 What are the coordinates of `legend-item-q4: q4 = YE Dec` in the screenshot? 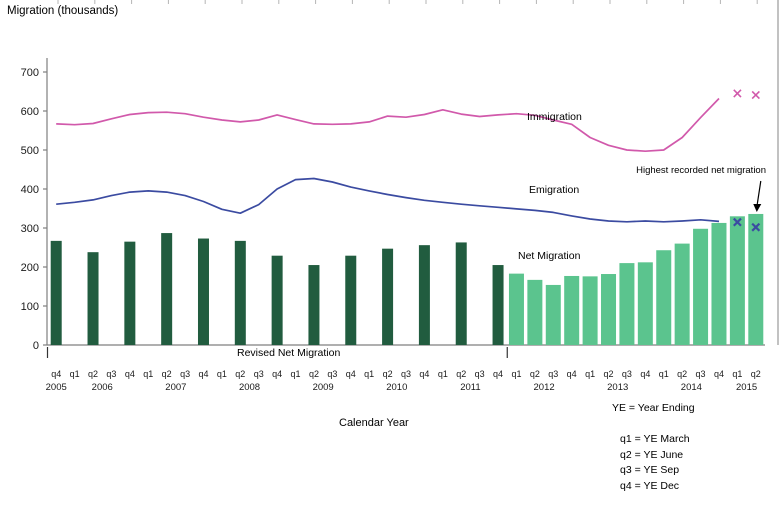 It's located at (650, 485).